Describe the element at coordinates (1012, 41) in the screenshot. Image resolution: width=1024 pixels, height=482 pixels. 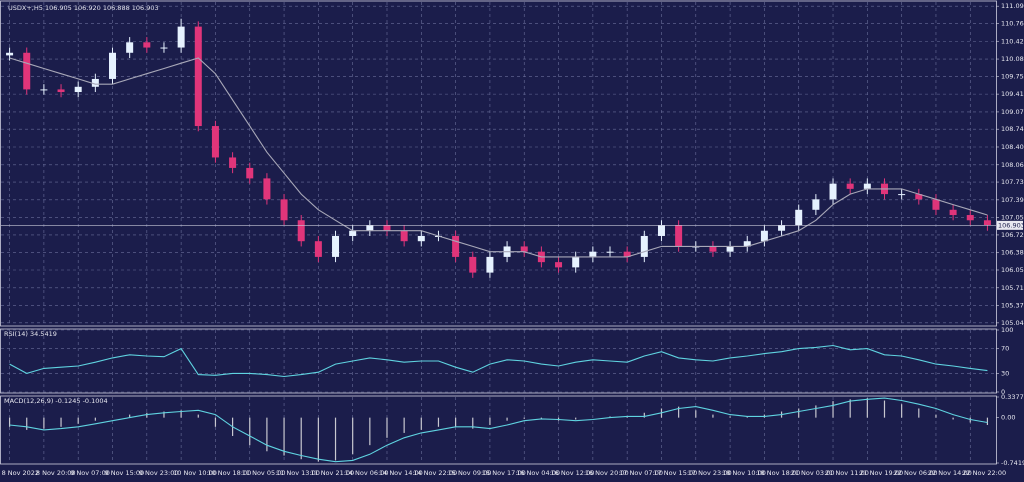
I see `y-tick-label: 110.420` at that location.